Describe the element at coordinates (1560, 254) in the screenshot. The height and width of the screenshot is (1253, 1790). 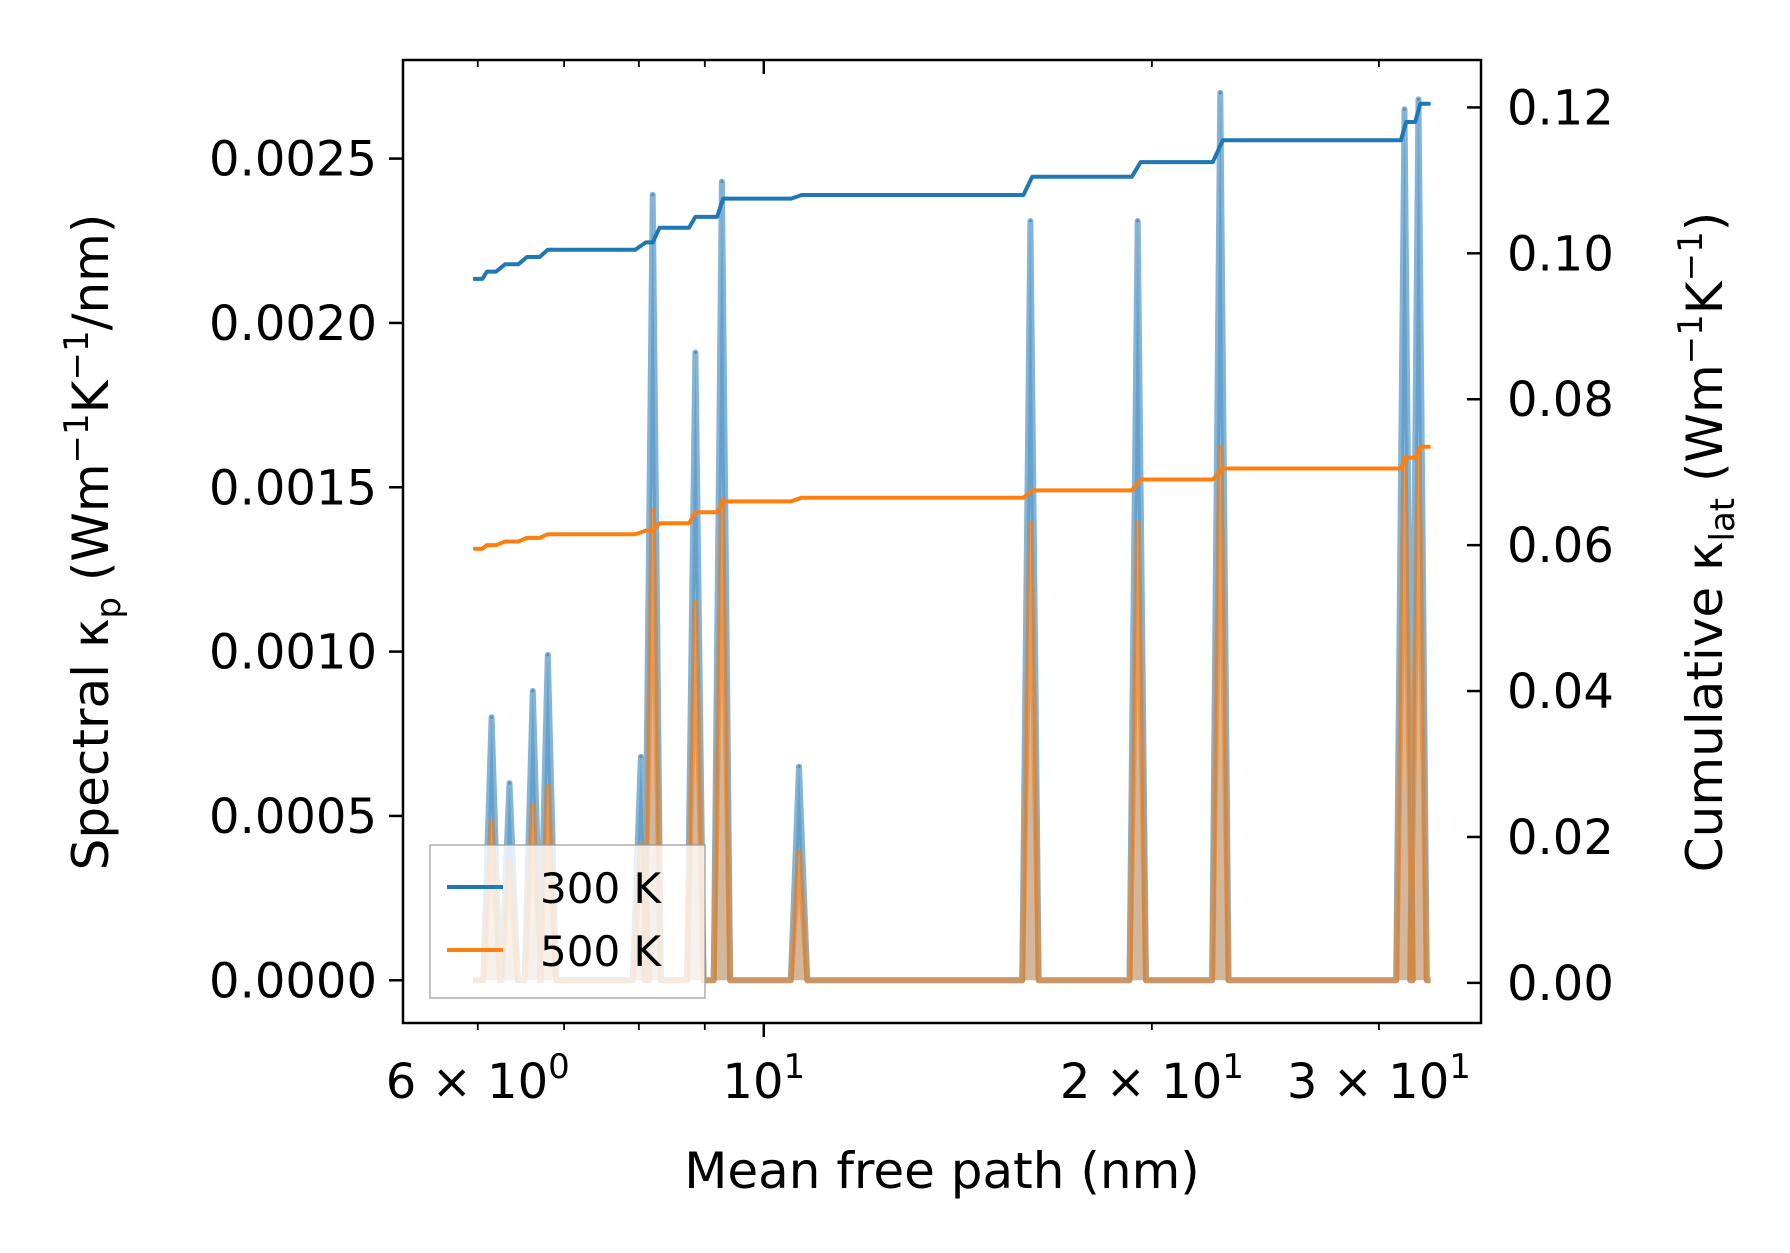
I see `y-tick-label-right: 0.10` at that location.